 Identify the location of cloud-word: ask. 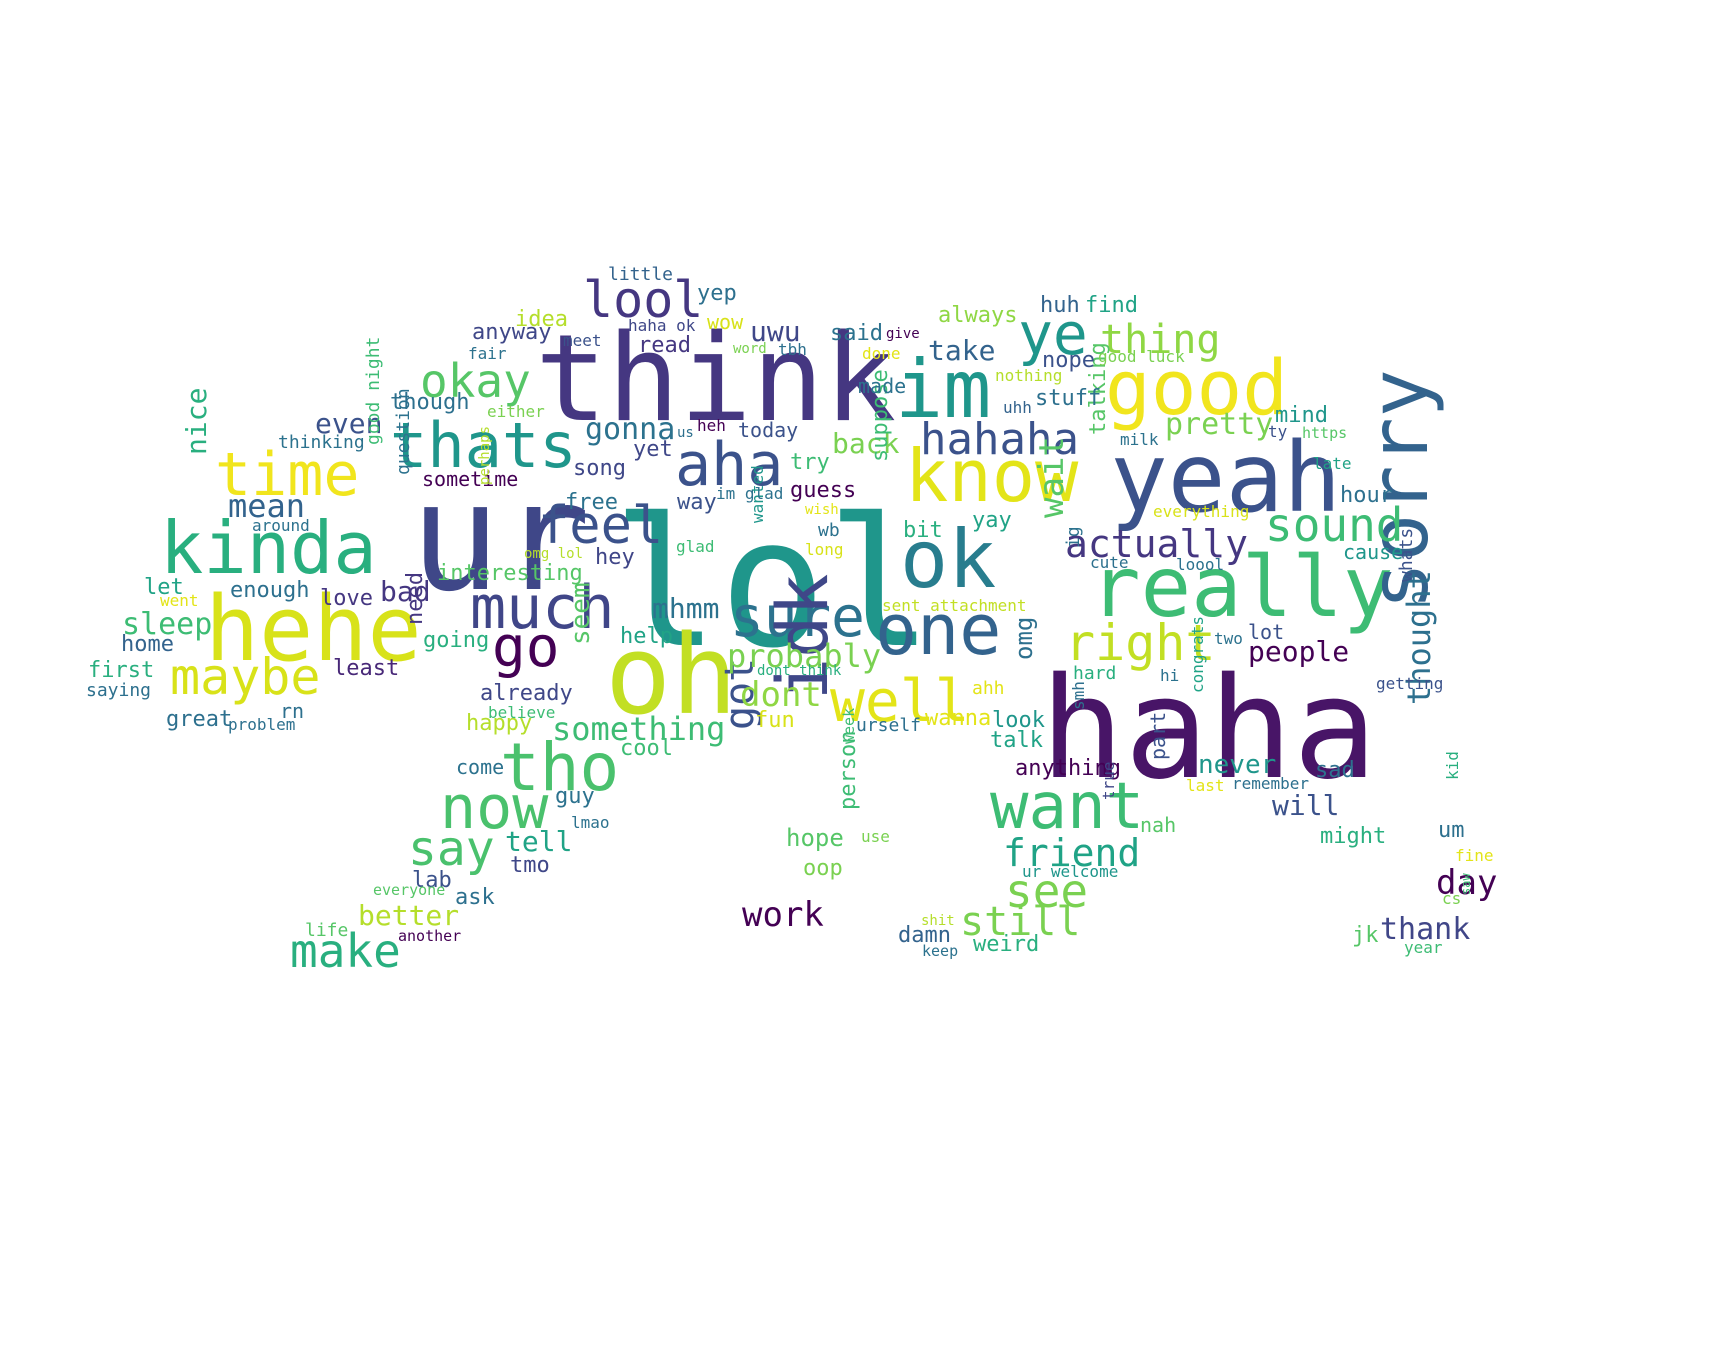
(475, 897).